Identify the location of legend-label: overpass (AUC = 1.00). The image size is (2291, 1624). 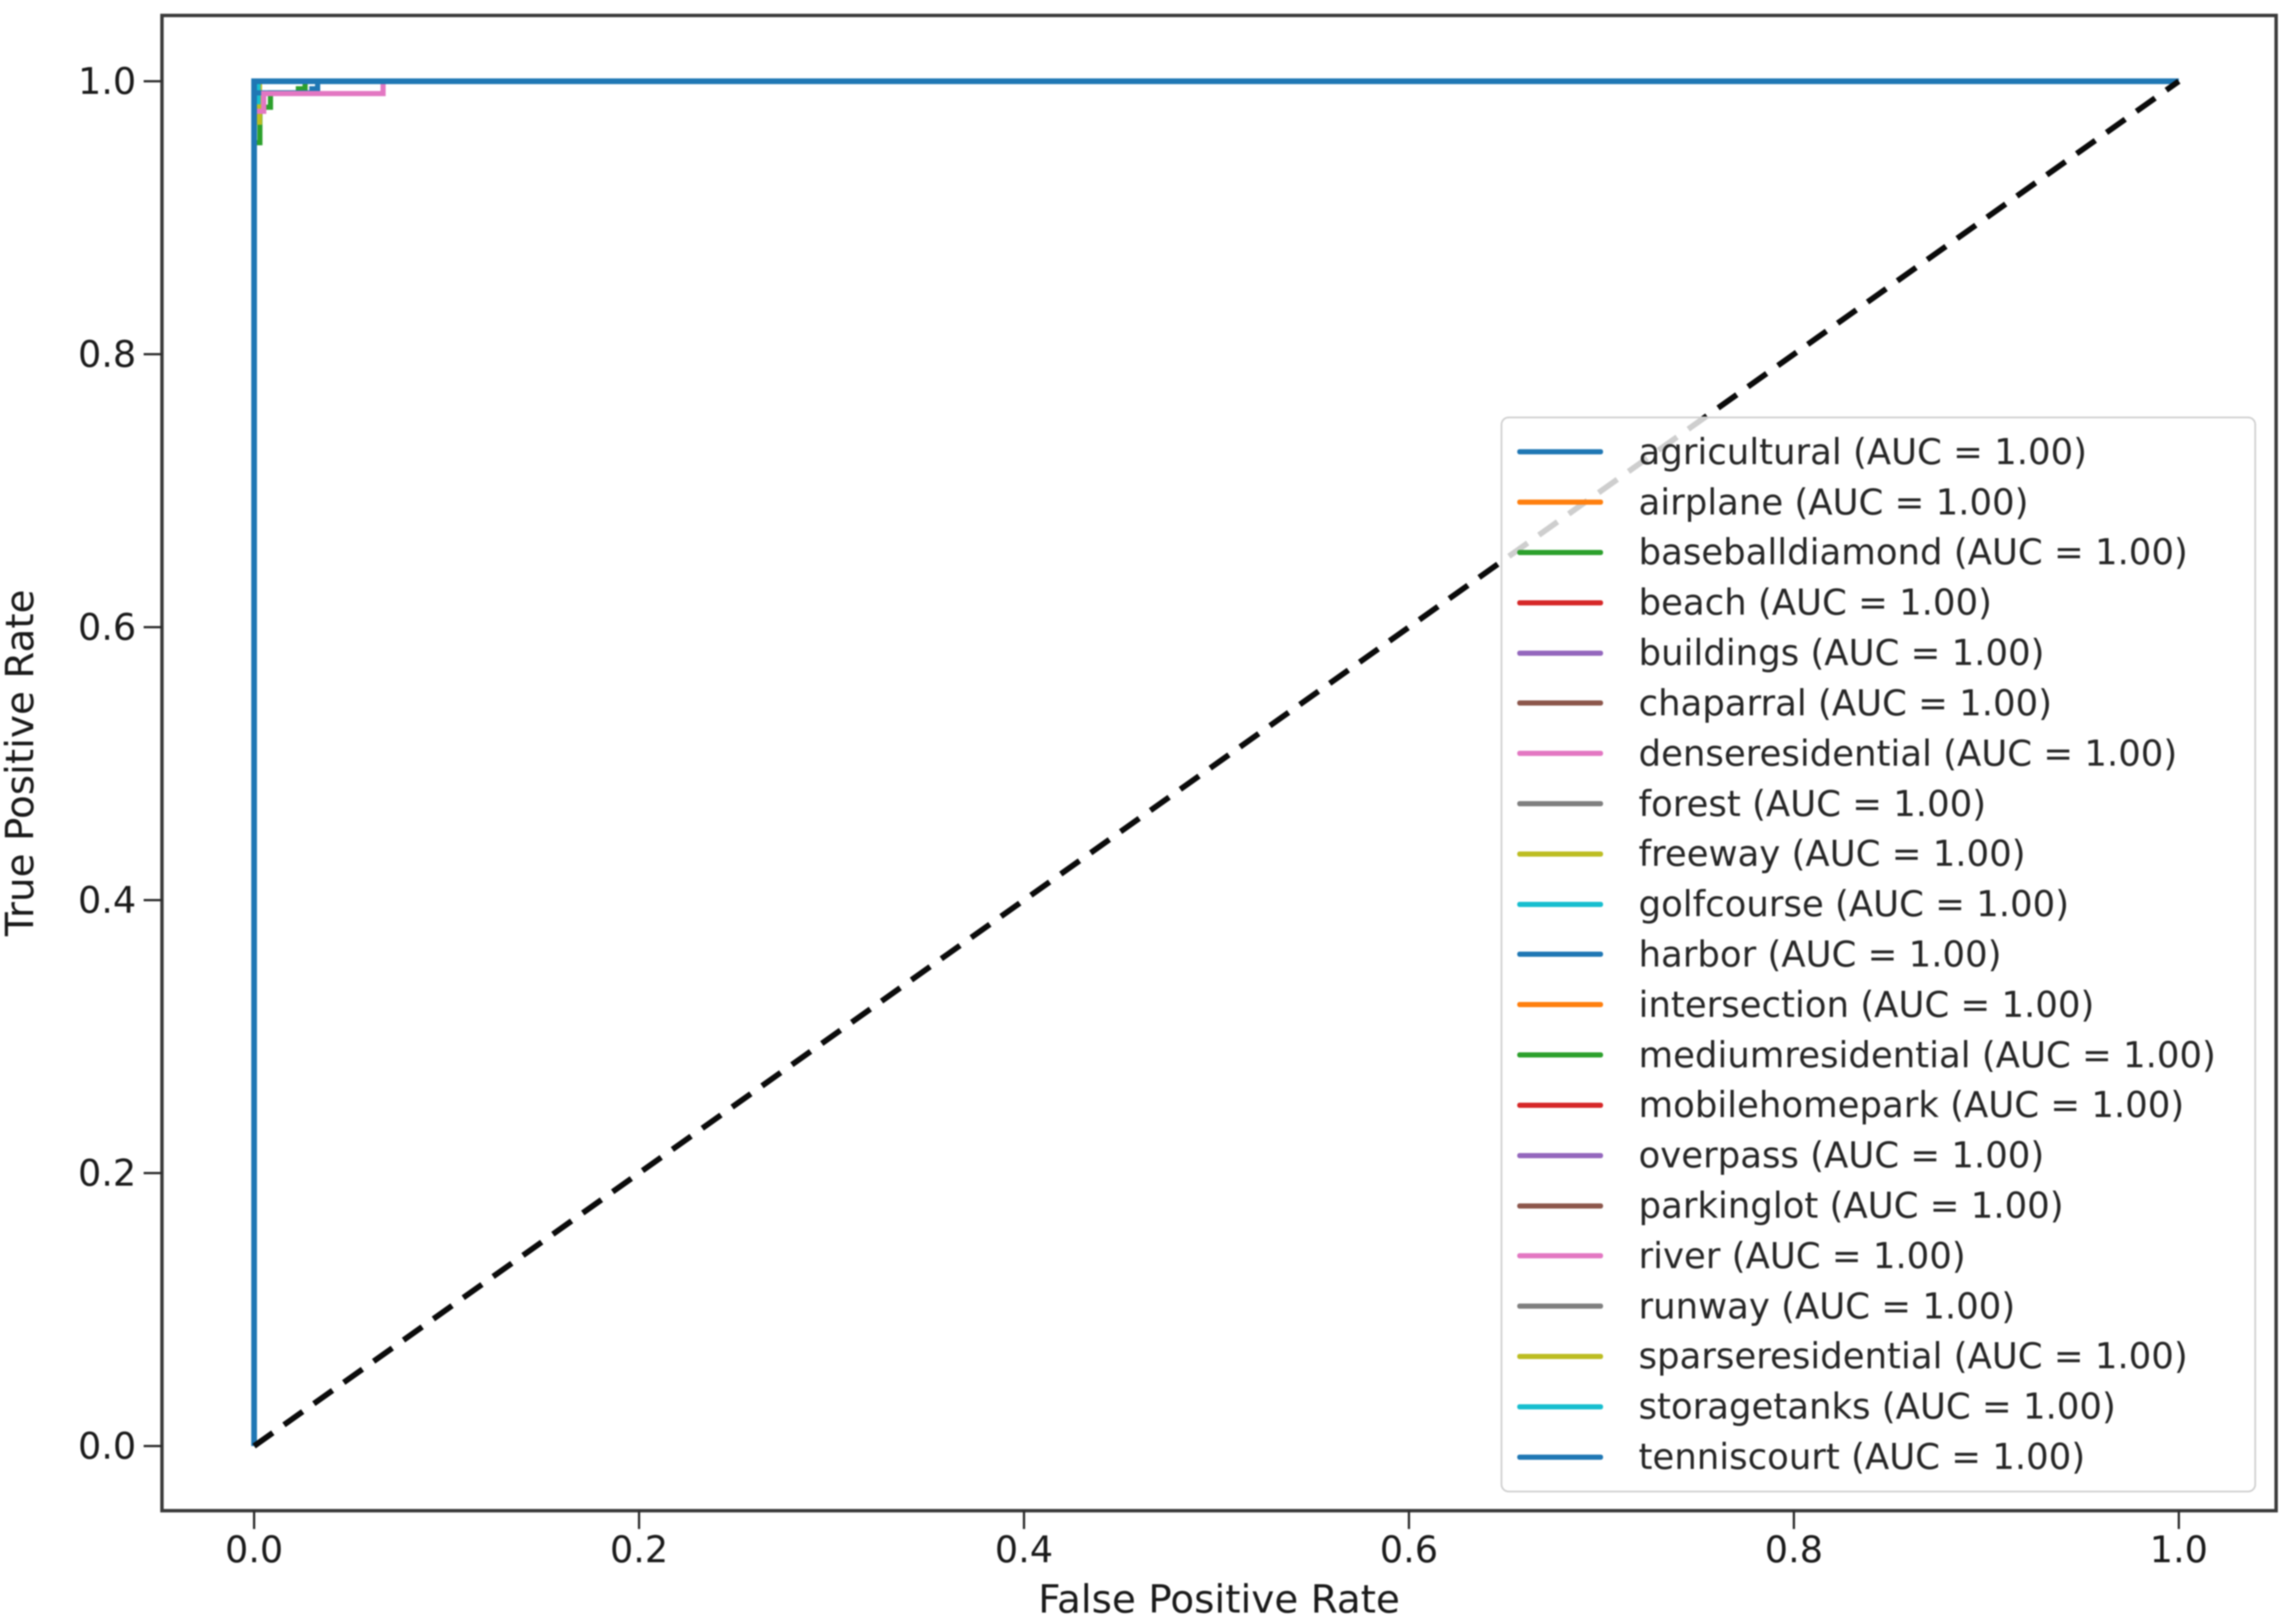
(1841, 1155).